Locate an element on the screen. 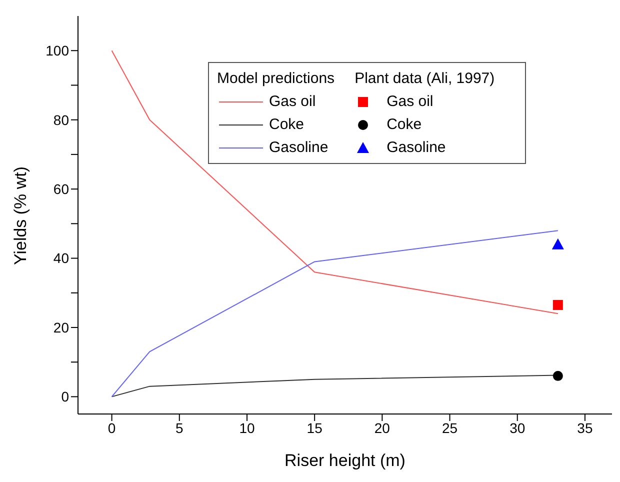 The image size is (620, 482). y-tick-label: 100 is located at coordinates (58, 50).